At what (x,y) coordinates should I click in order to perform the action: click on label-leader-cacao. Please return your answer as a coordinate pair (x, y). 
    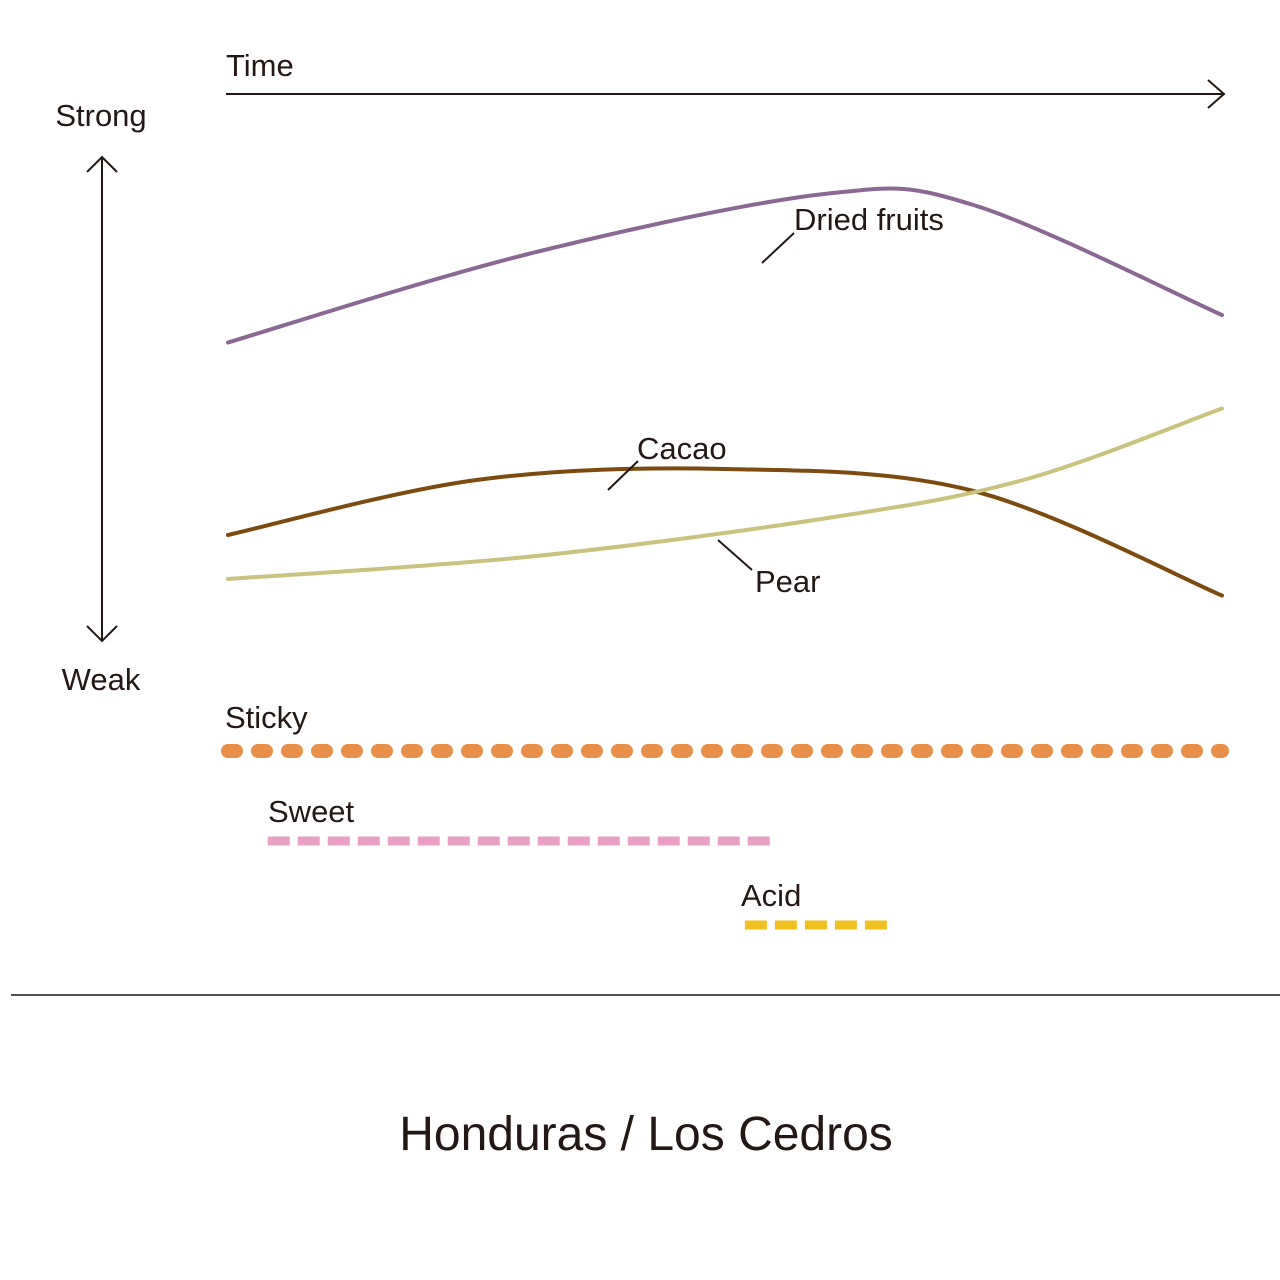
    Looking at the image, I should click on (623, 475).